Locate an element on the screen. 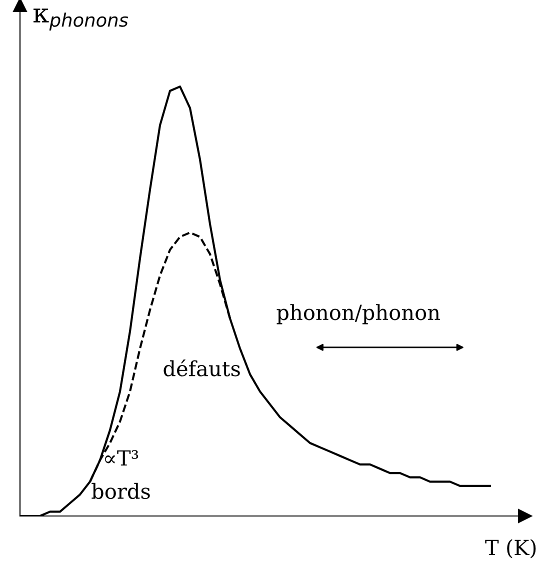  annotation: défauts is located at coordinates (202, 367).